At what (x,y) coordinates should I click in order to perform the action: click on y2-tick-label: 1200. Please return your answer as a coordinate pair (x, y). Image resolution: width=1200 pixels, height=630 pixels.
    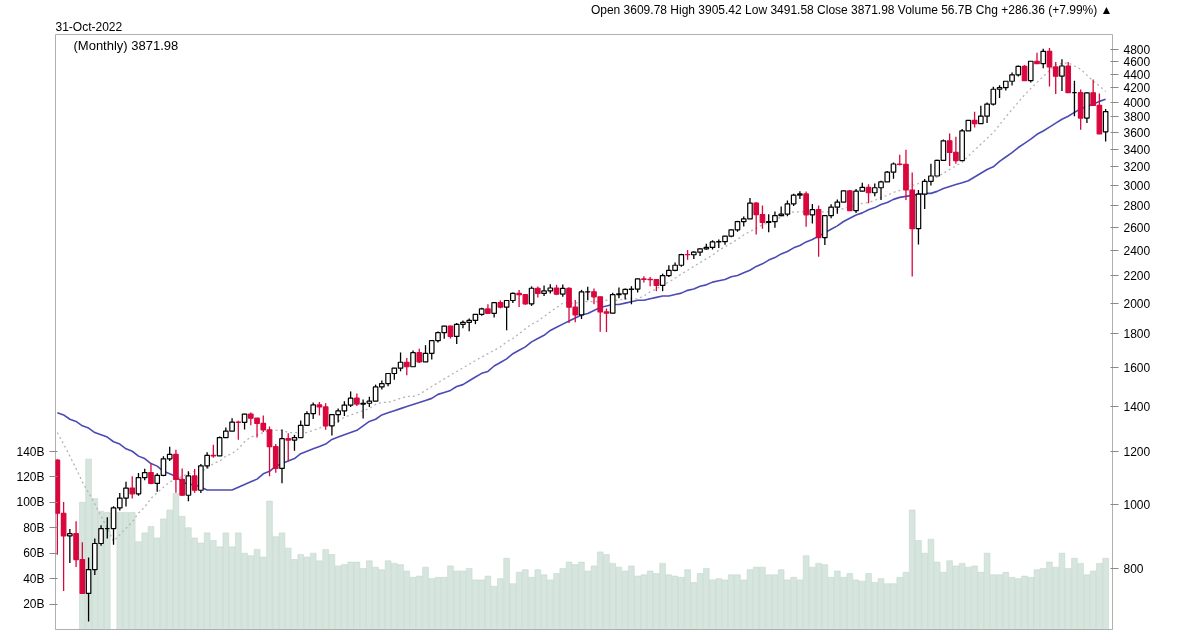
    Looking at the image, I should click on (1137, 451).